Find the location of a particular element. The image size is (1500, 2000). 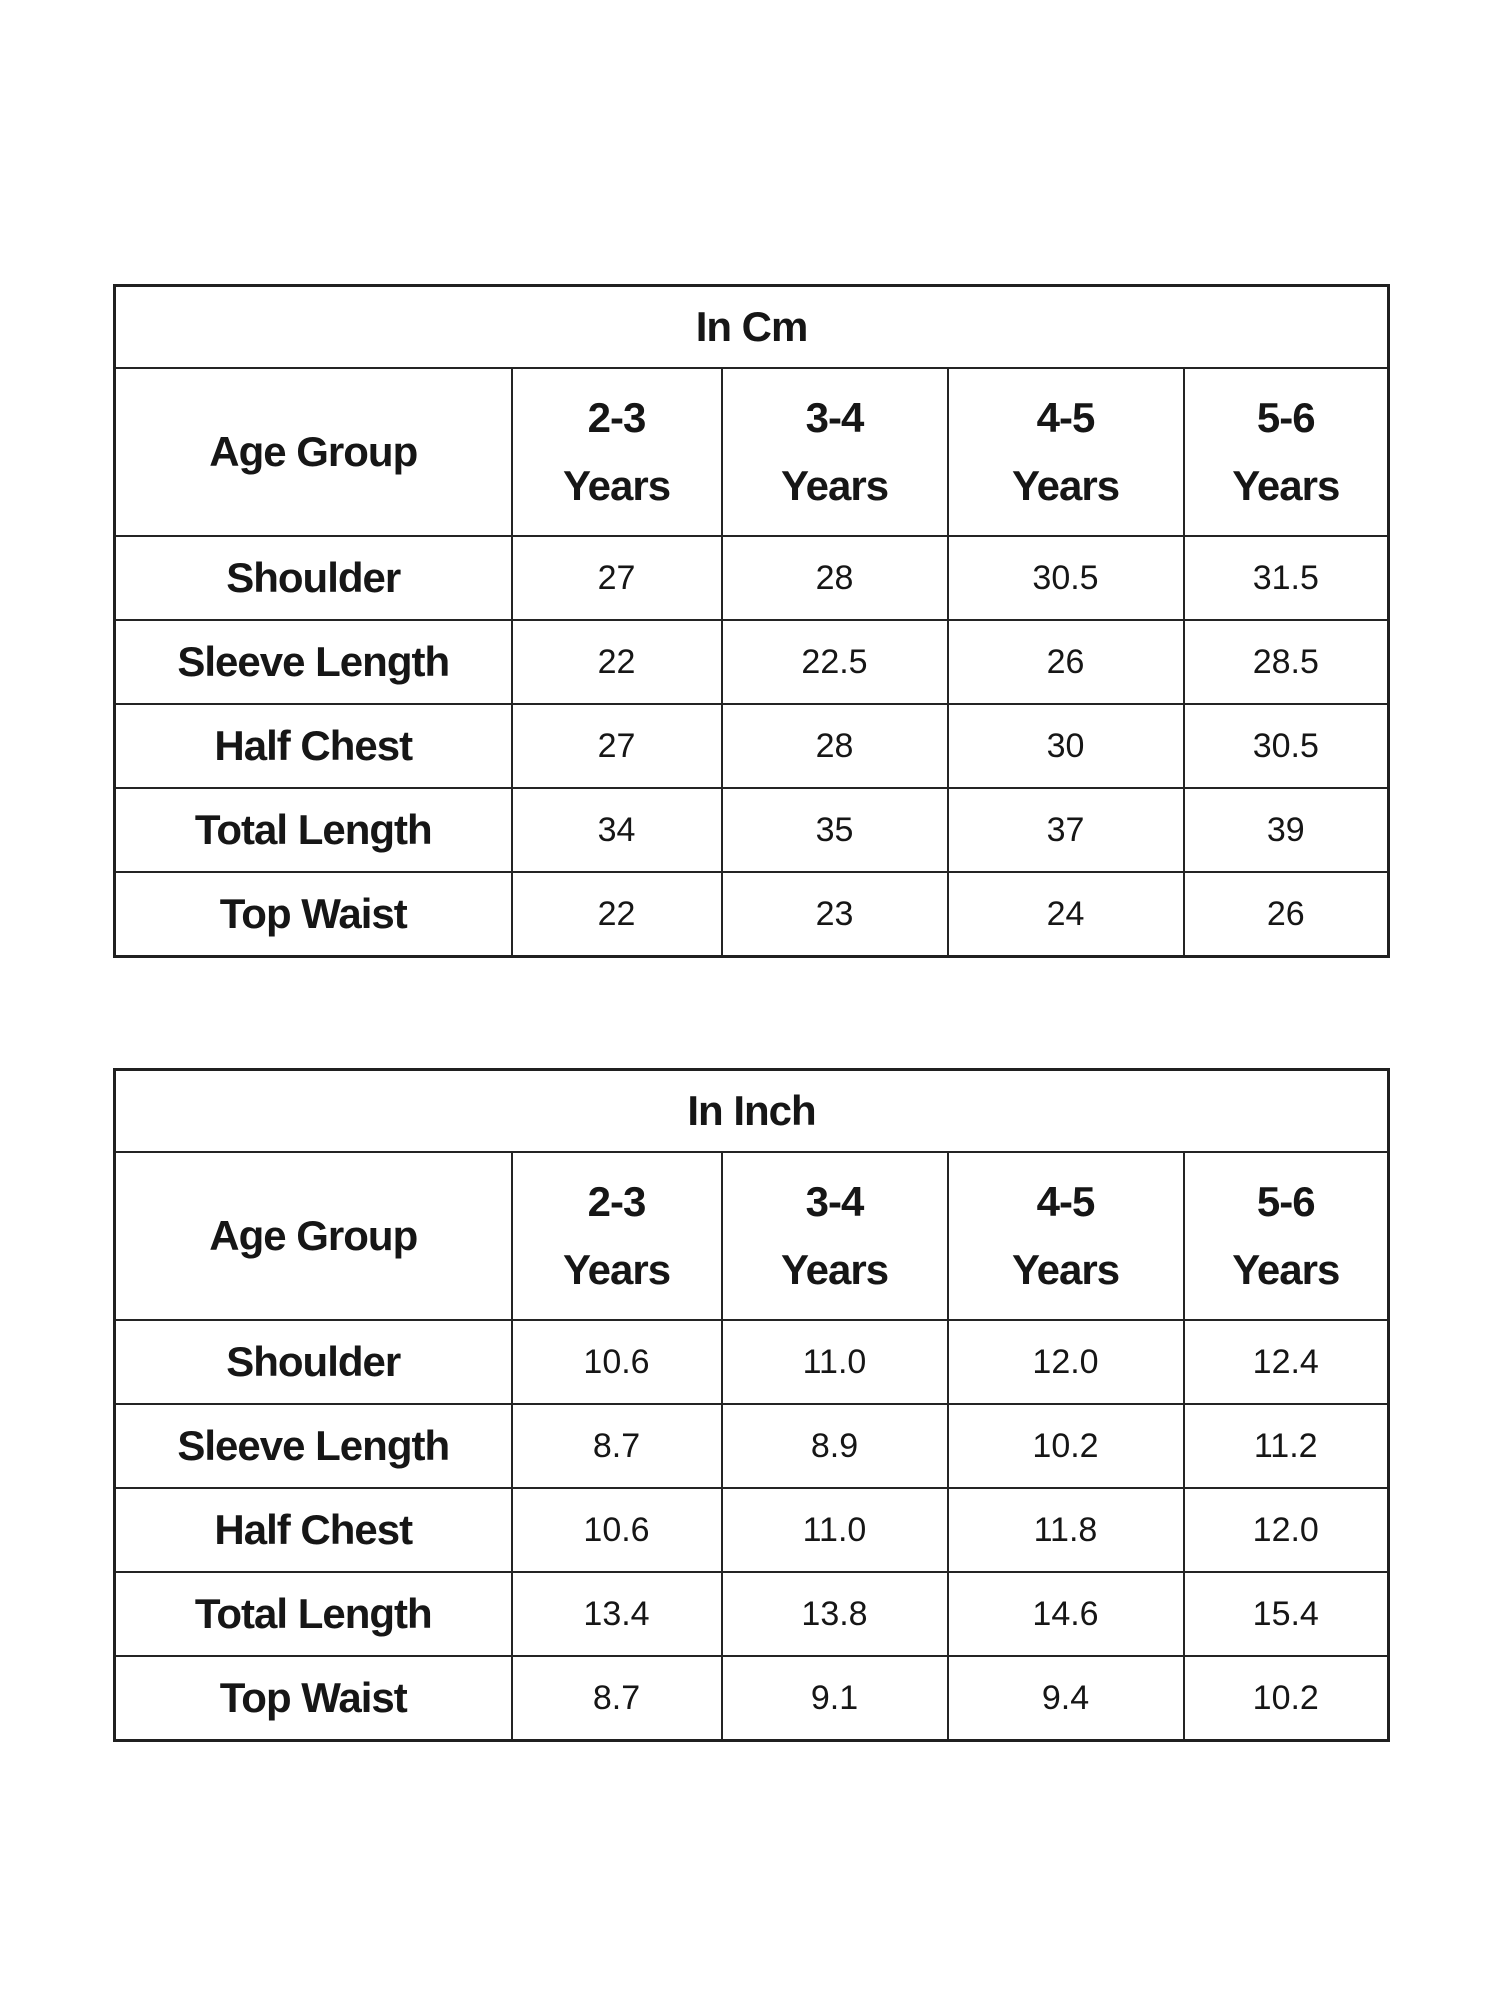

value-cell: 12.4 is located at coordinates (1286, 1362).